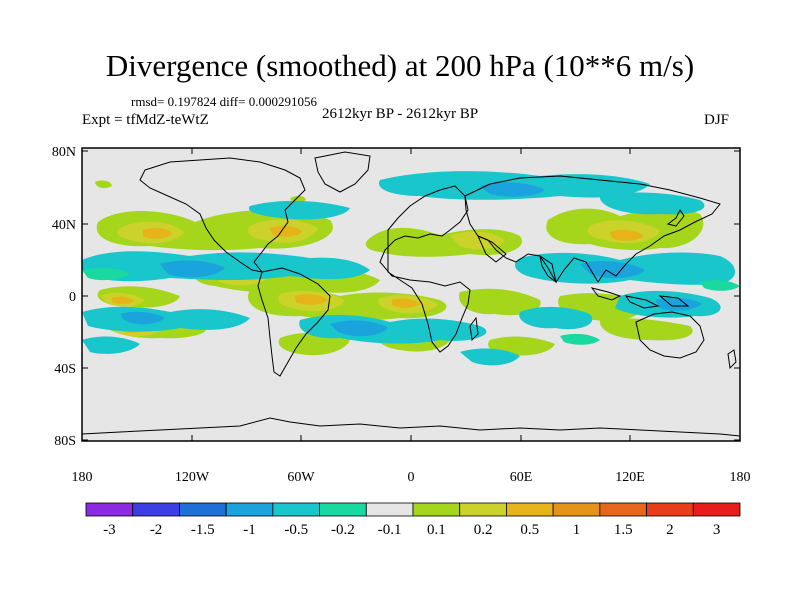  What do you see at coordinates (411, 530) in the screenshot?
I see `colorbar-labels: -3 -2 -1.5 -1 -0.5 -0.2 -0.1 0.1 0.2 0.5 1 1.5 2 3` at bounding box center [411, 530].